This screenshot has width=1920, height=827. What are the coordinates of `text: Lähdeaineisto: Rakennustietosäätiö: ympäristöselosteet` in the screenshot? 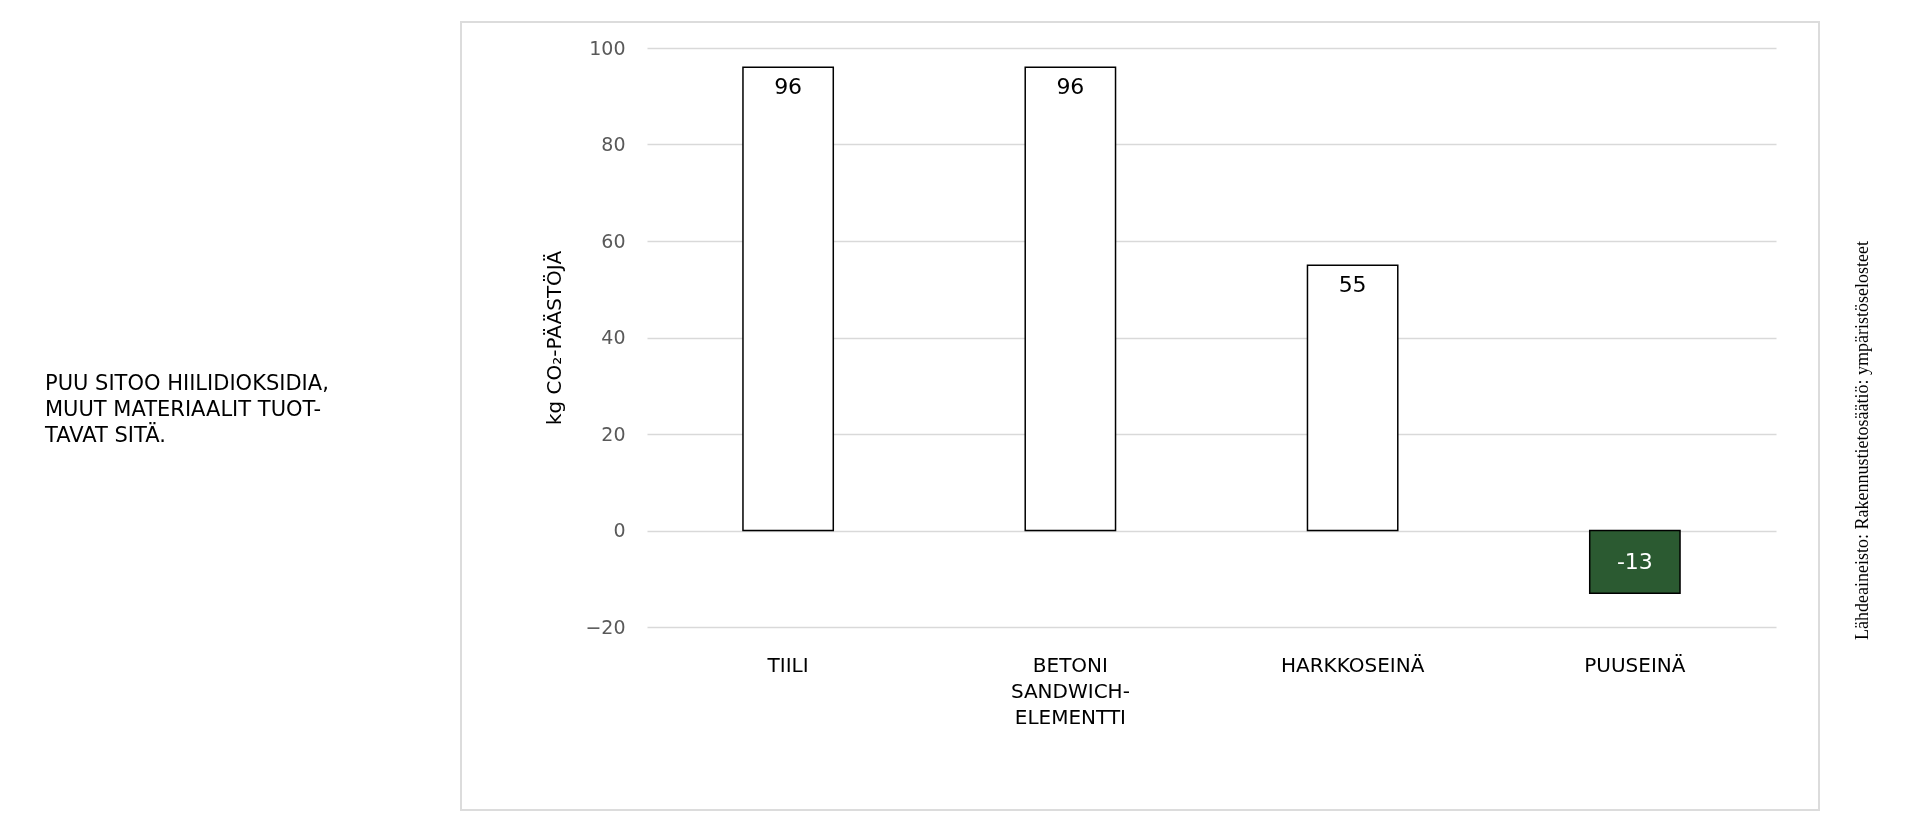 It's located at (1862, 440).